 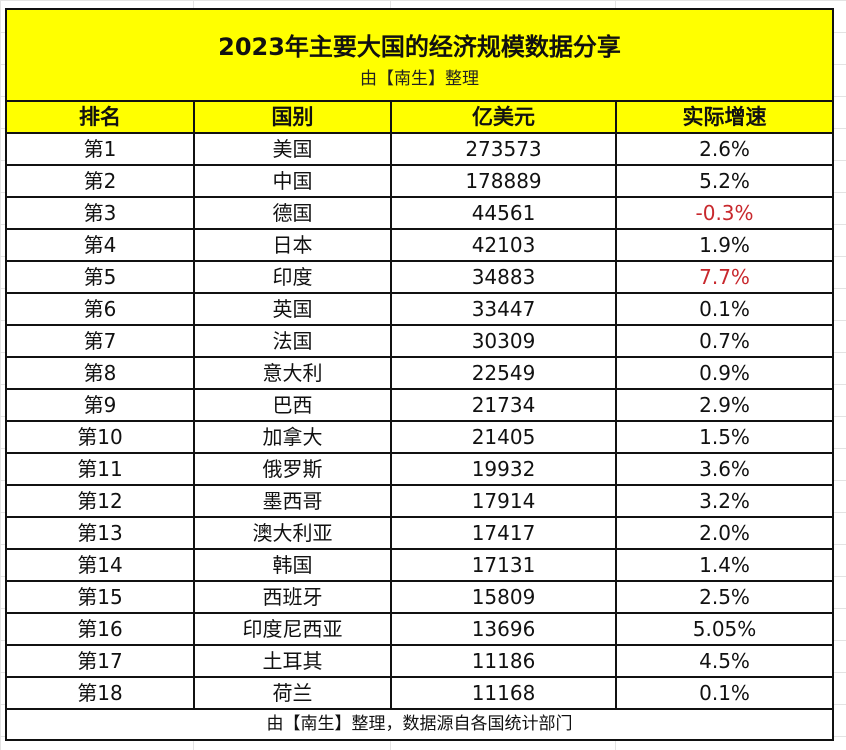 I want to click on column-header-growth: 实际增速, so click(x=724, y=117).